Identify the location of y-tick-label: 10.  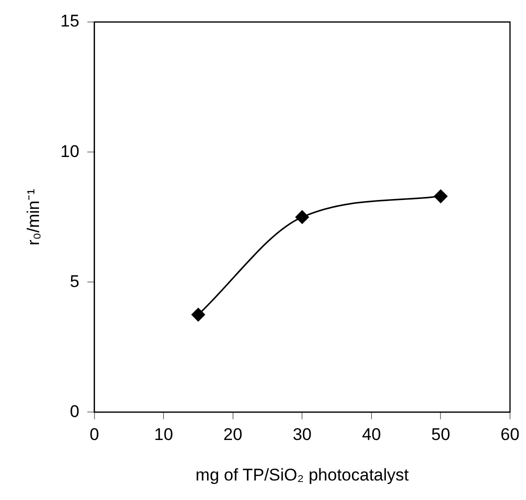
(70, 151).